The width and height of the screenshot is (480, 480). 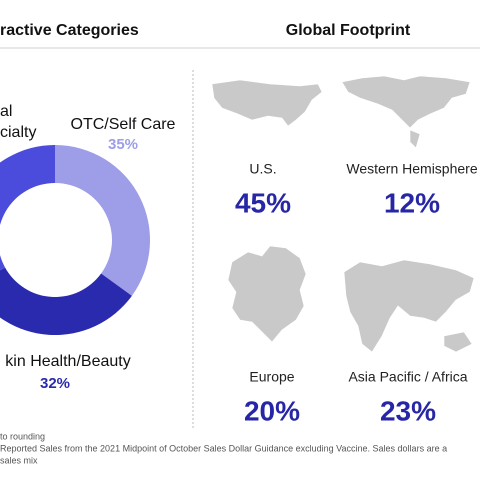 I want to click on europe-map, so click(x=267, y=294).